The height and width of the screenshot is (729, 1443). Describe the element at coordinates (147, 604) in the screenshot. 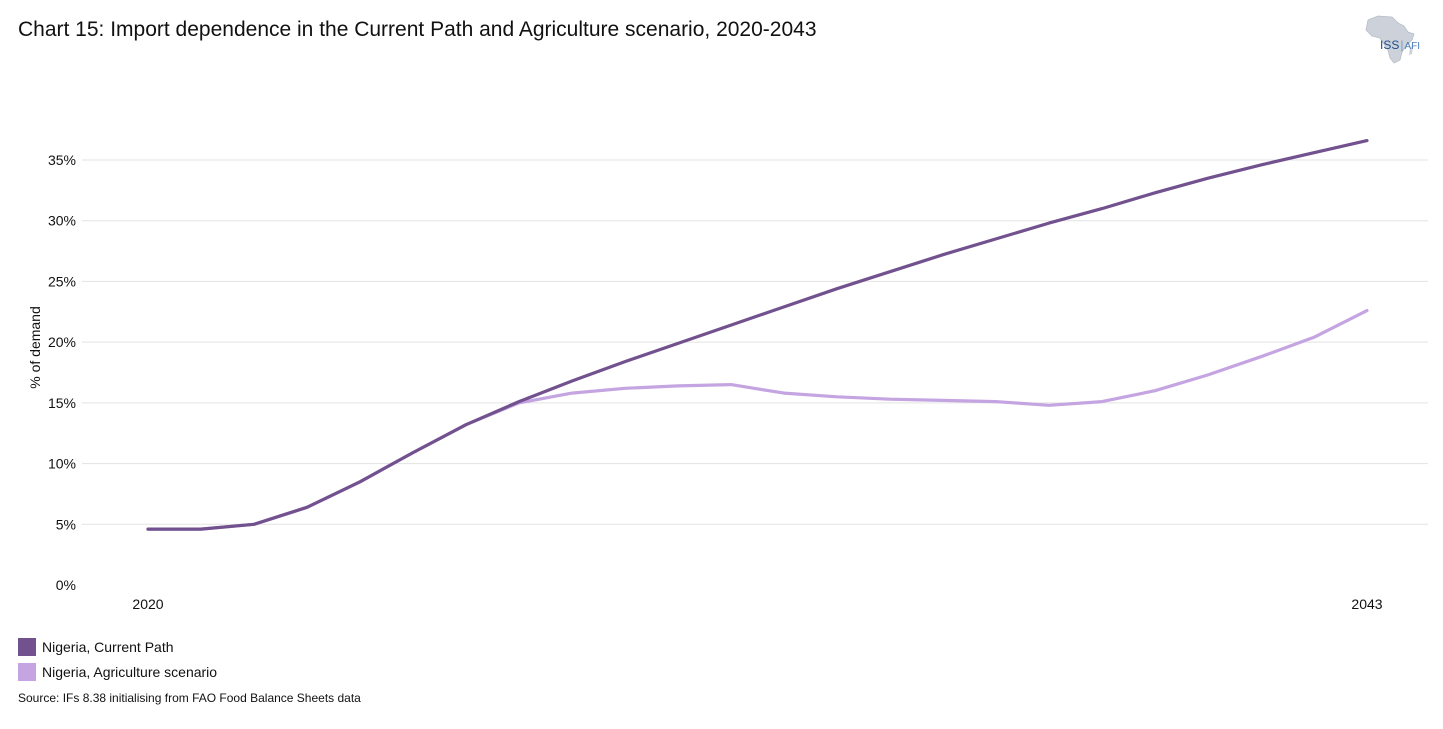

I see `x-tick-label: 2020` at that location.